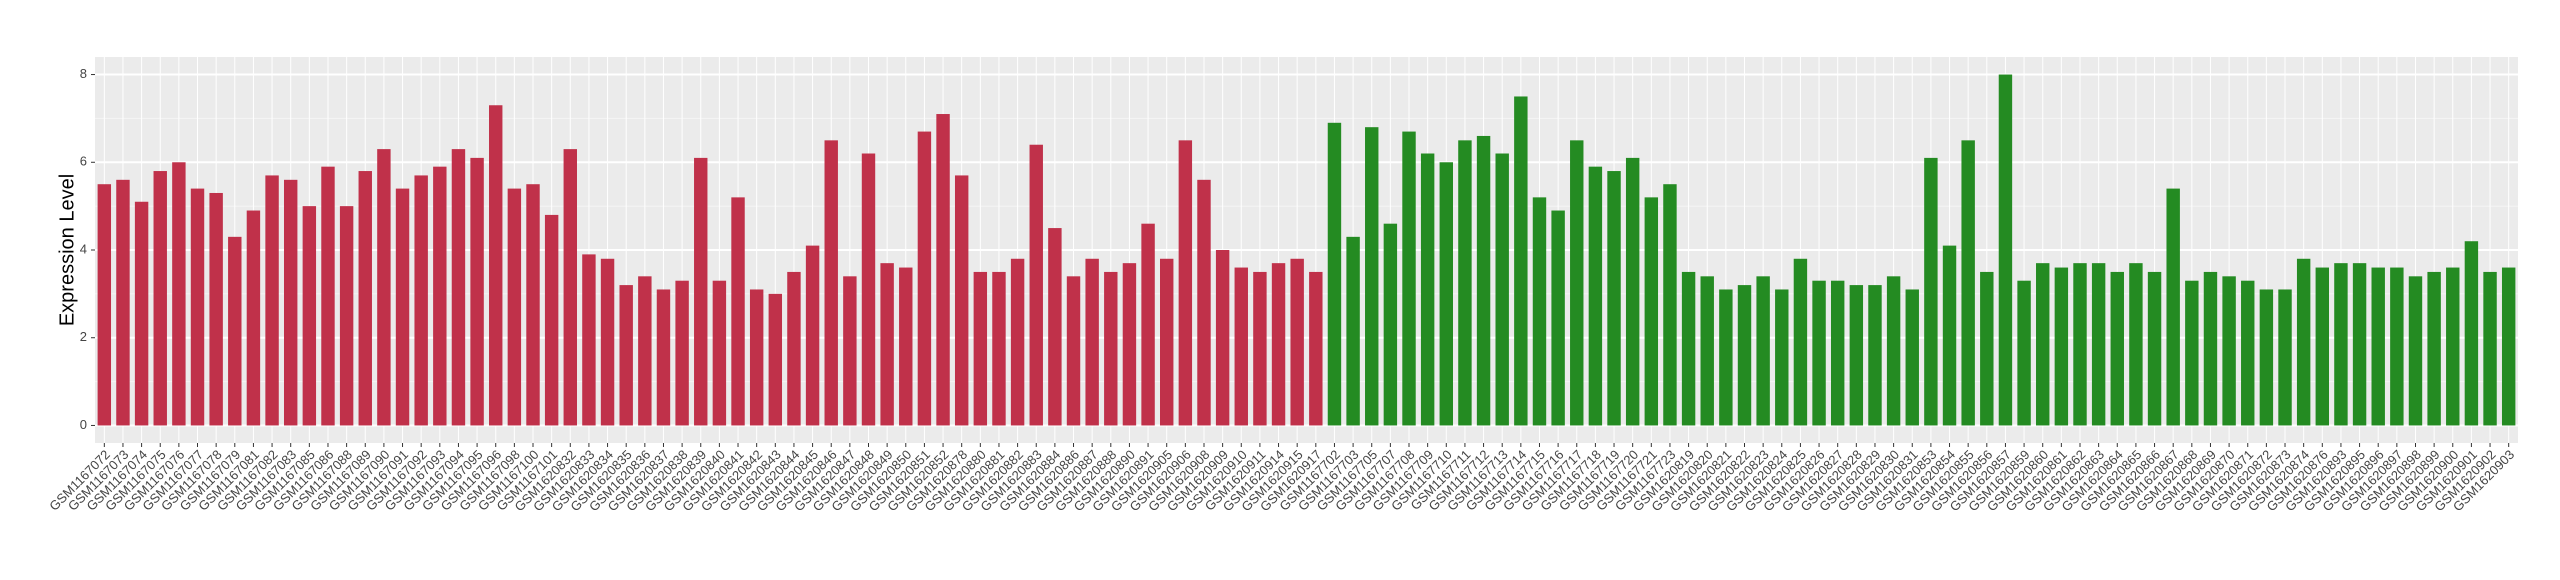  Describe the element at coordinates (83, 424) in the screenshot. I see `y-tick-label: 0` at that location.